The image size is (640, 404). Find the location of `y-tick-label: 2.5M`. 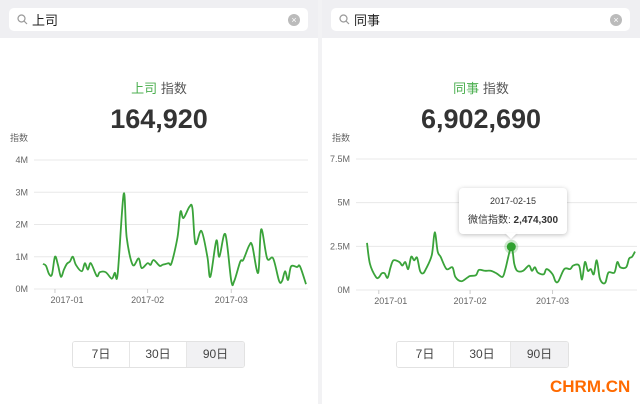

y-tick-label: 2.5M is located at coordinates (340, 246).